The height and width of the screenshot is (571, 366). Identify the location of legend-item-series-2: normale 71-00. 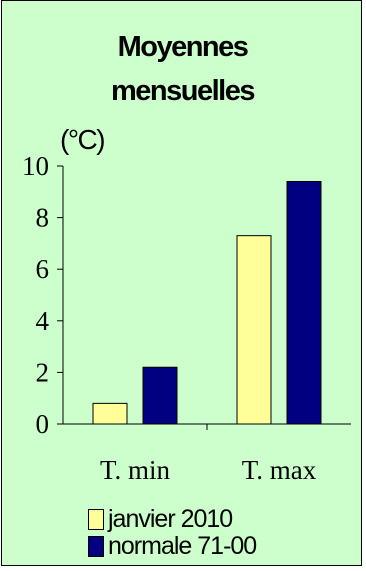
(172, 546).